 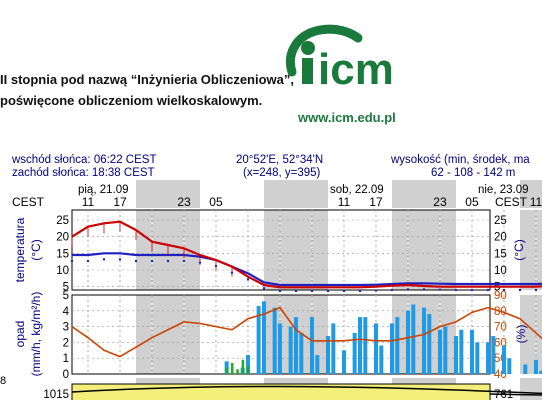 I want to click on icm-logo: icm, so click(x=345, y=57).